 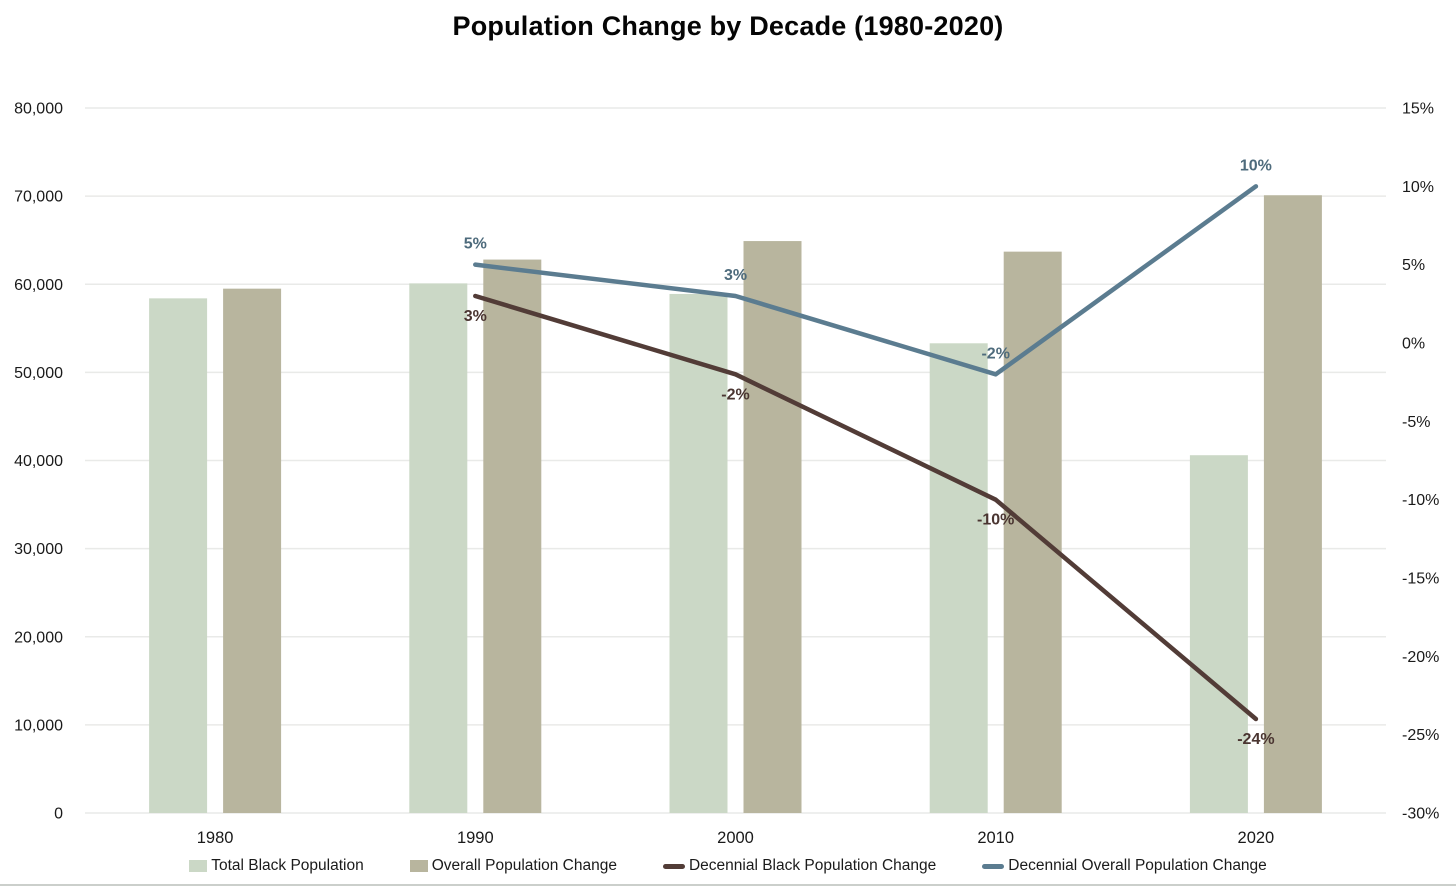 I want to click on x-axis-category-label: 2020, so click(x=1256, y=838).